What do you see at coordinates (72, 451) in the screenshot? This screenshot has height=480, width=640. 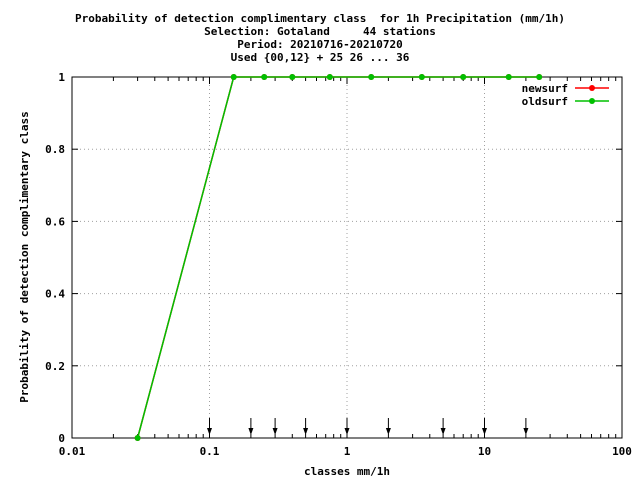 I see `x-tick-label: 0.01` at bounding box center [72, 451].